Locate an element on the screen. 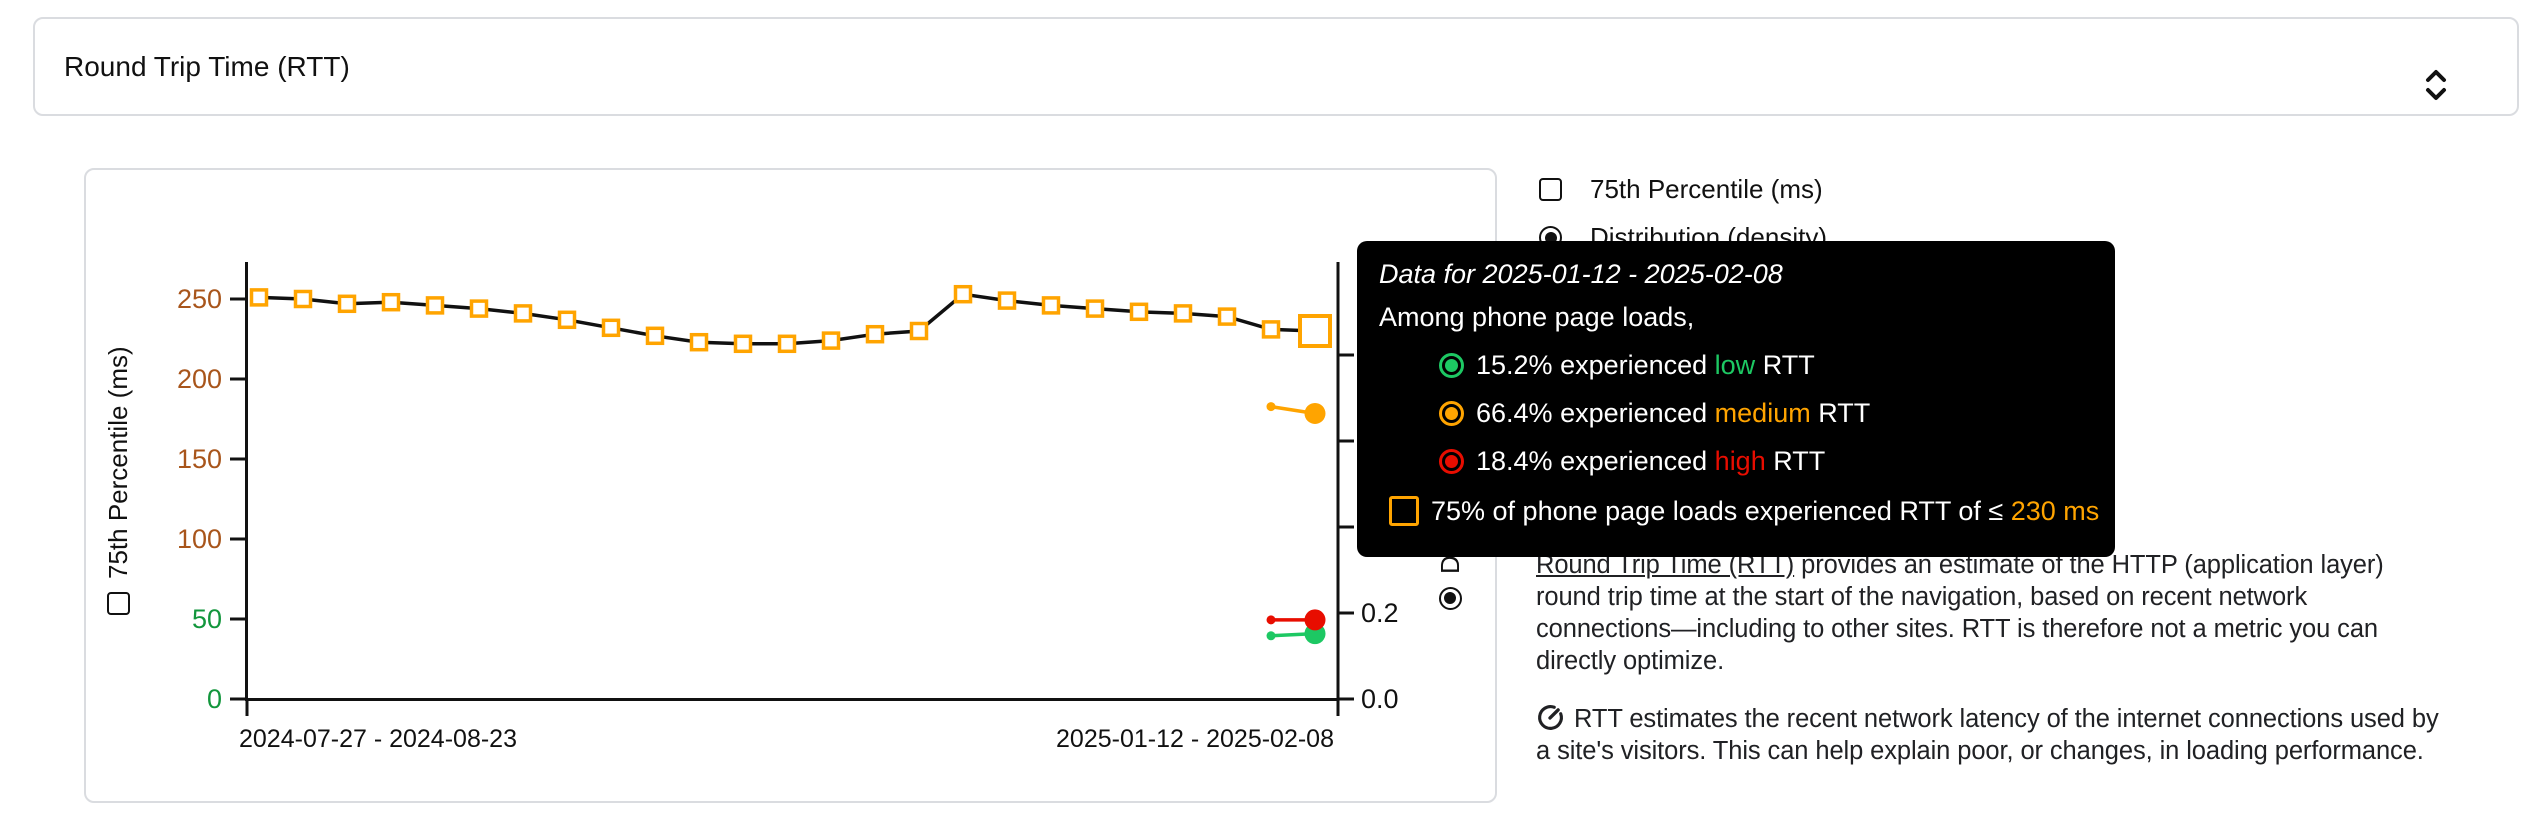 The image size is (2540, 836). gauge-icon is located at coordinates (1550, 717).